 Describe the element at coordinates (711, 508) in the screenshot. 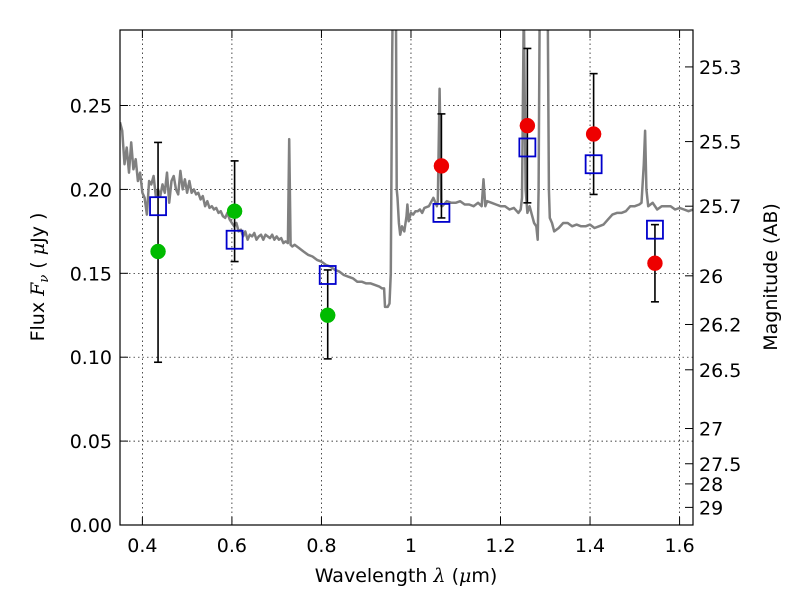

I see `y2-tick-label: 29` at that location.